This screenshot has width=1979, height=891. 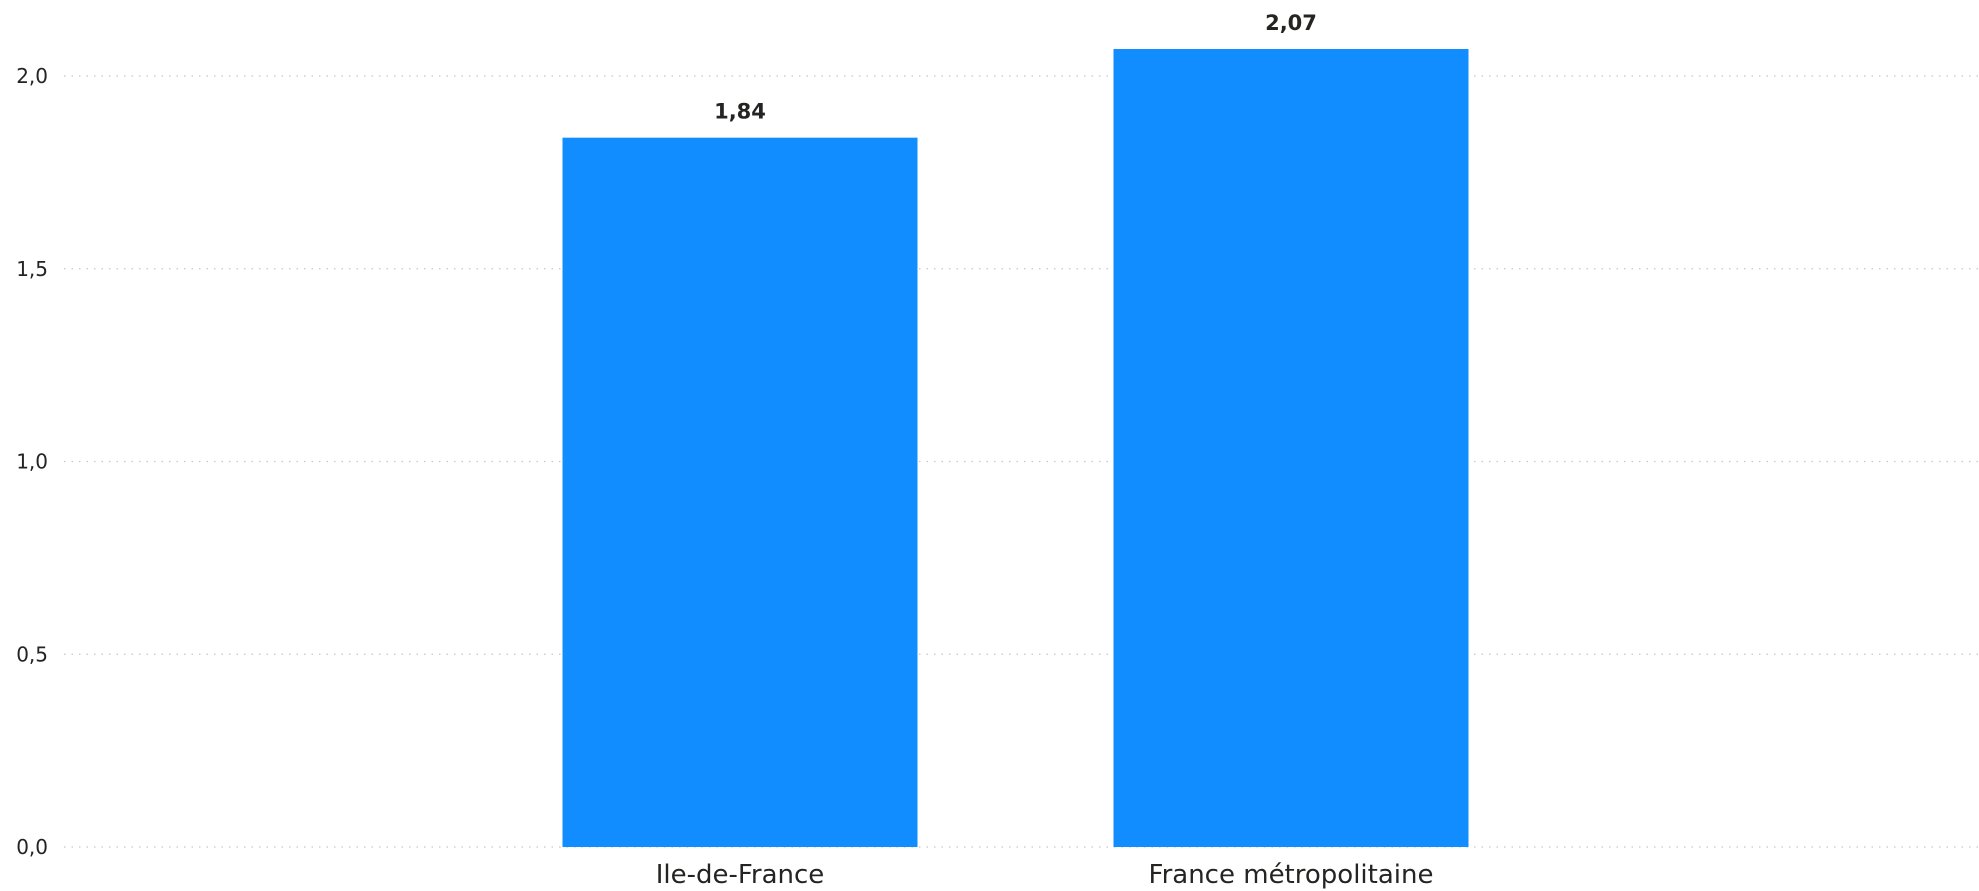 I want to click on y-tick-label: 0,5, so click(x=32, y=654).